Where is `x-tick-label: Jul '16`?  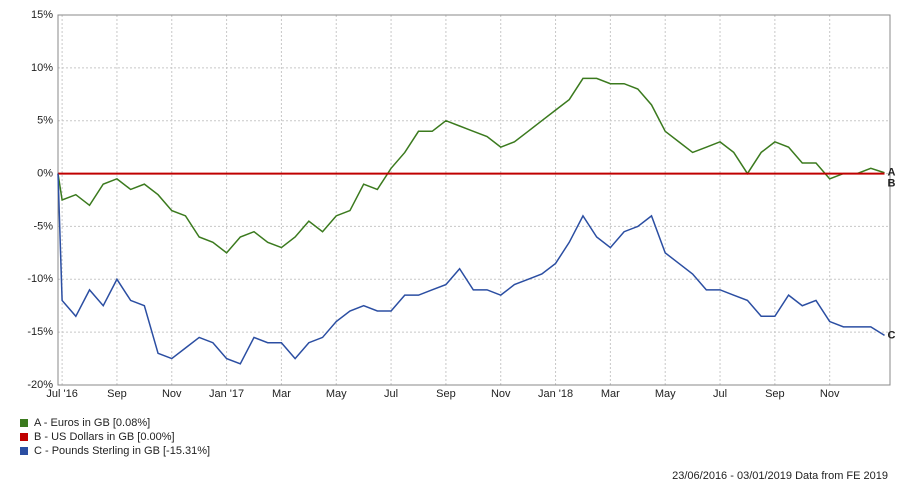
x-tick-label: Jul '16 is located at coordinates (61, 394).